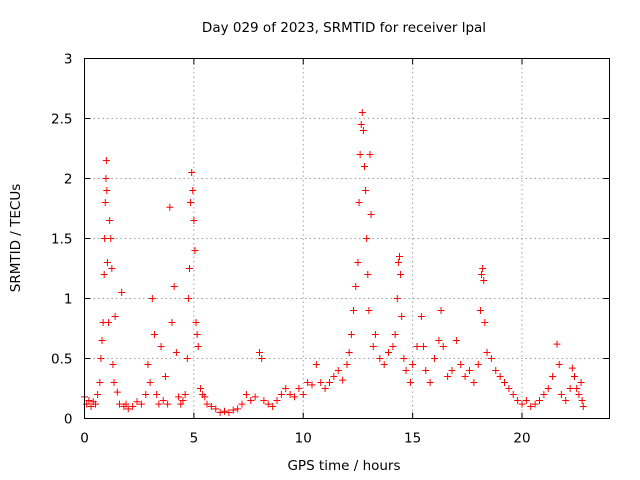 The height and width of the screenshot is (480, 640). What do you see at coordinates (16, 238) in the screenshot?
I see `y-axis-label: SRMTID / TECUs` at bounding box center [16, 238].